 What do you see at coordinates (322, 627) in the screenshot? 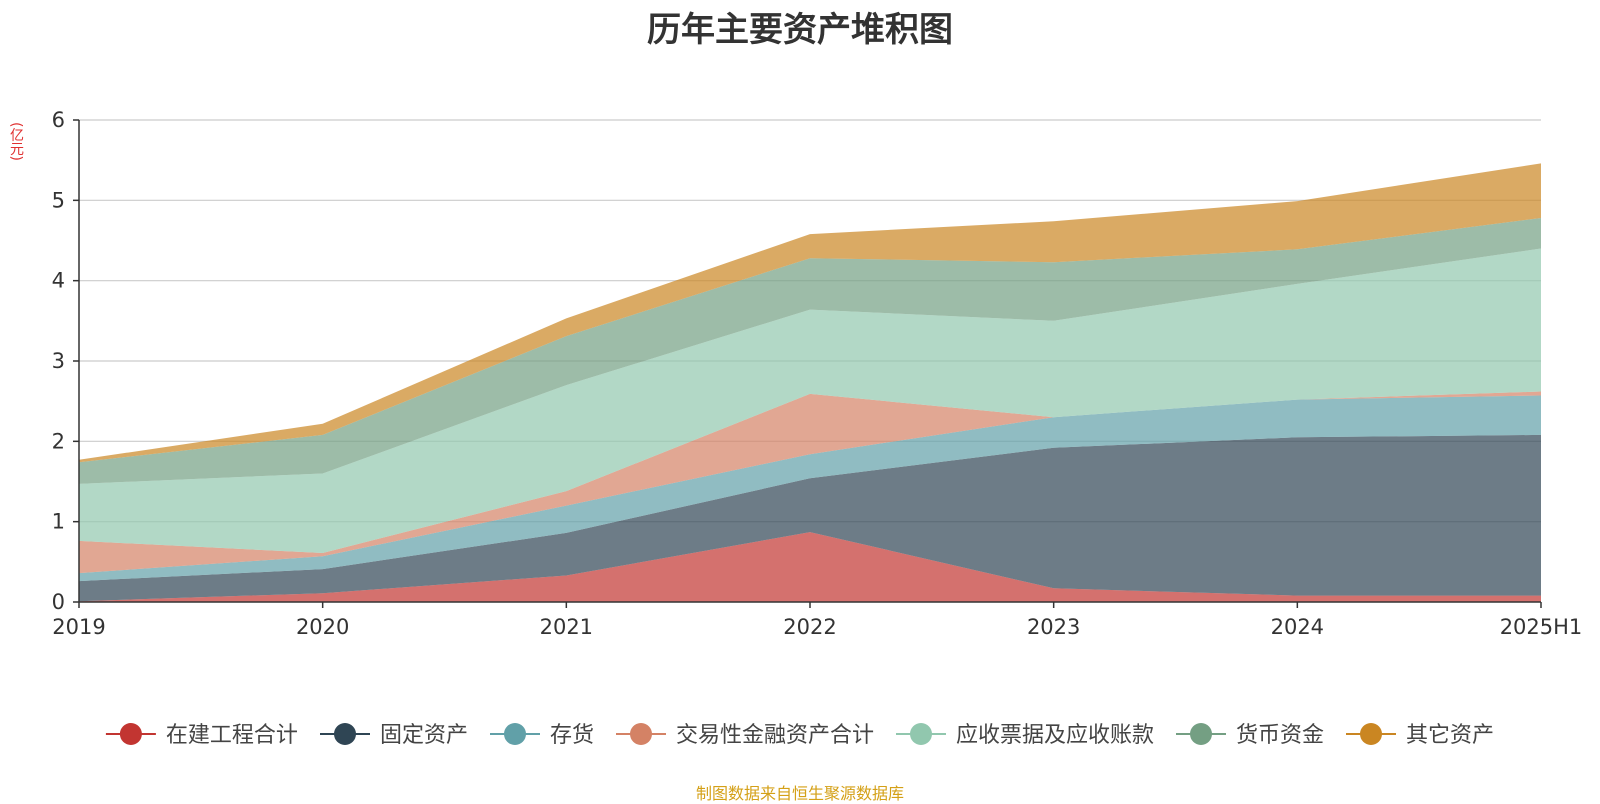
I see `x-tick-label: 2020` at bounding box center [322, 627].